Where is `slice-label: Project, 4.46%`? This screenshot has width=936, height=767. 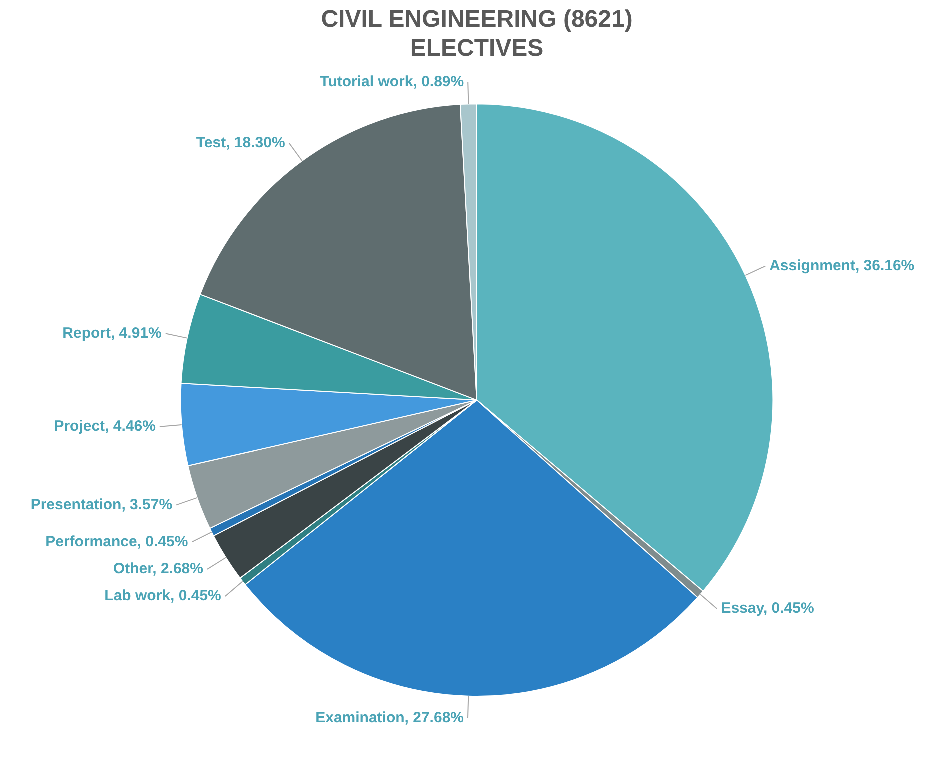 slice-label: Project, 4.46% is located at coordinates (105, 426).